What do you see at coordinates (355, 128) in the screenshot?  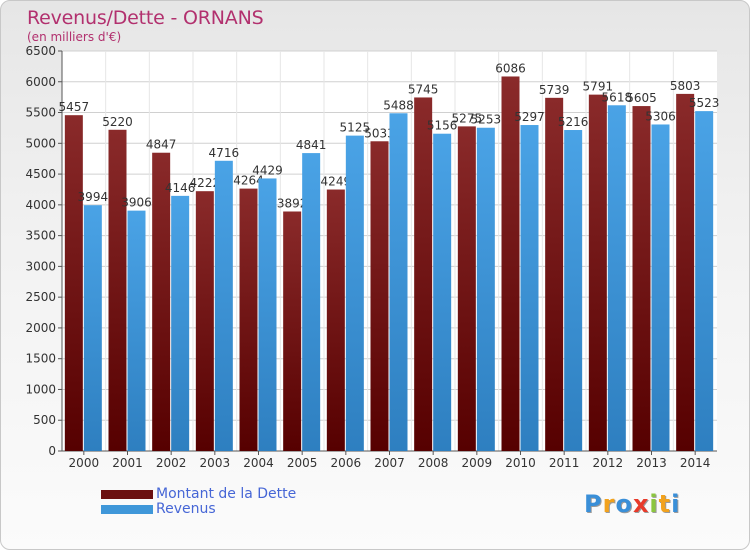 I see `data-label-revenus: 5125` at bounding box center [355, 128].